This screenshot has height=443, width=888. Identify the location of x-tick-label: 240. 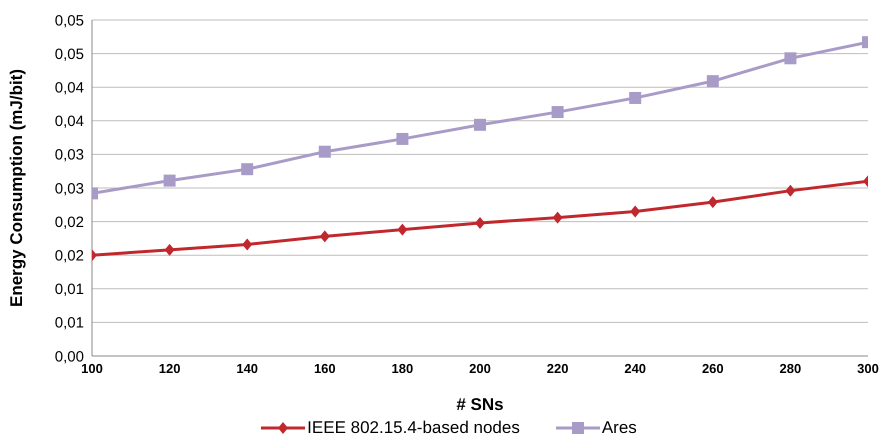
(635, 368).